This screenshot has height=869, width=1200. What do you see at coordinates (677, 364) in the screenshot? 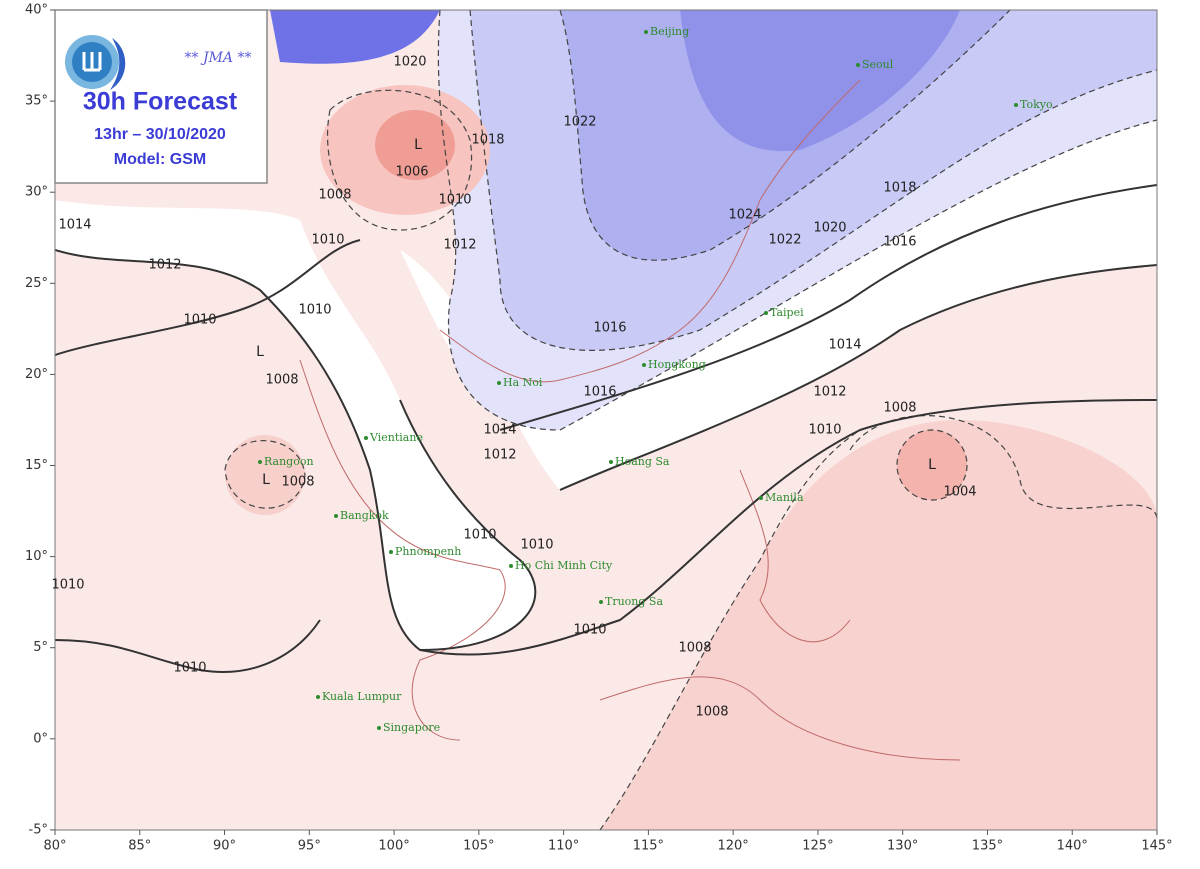
I see `city-label: Hongkong` at bounding box center [677, 364].